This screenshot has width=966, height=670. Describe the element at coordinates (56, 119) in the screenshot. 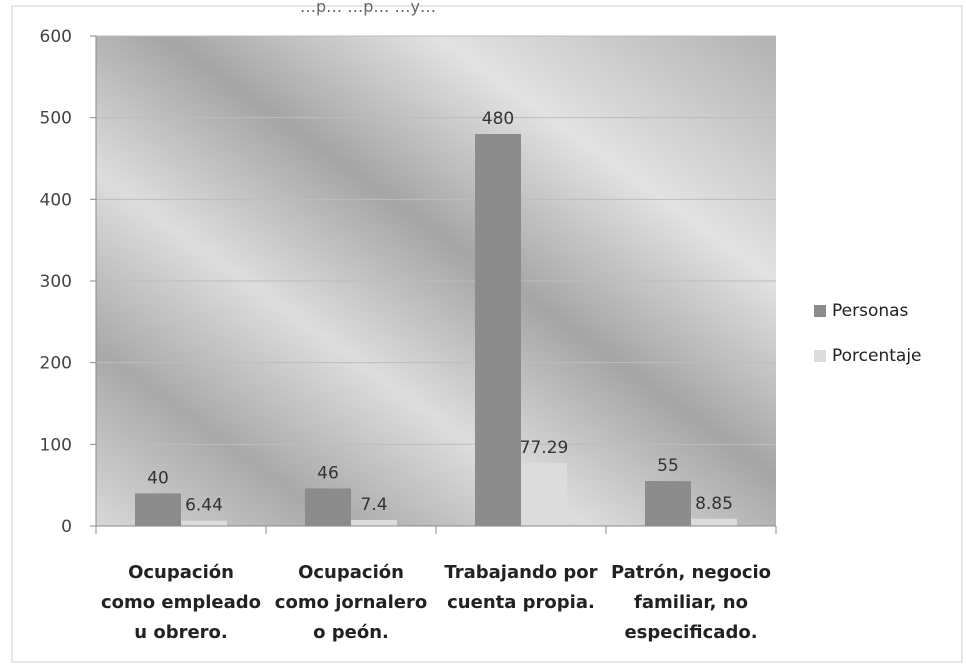

I see `y-tick-label: 500` at that location.